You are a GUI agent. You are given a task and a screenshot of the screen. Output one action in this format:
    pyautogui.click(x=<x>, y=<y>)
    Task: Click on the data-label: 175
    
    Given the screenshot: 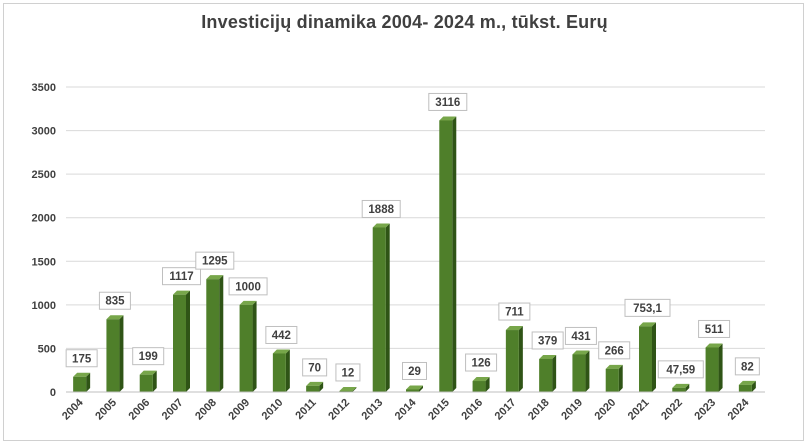 What is the action you would take?
    pyautogui.click(x=82, y=359)
    